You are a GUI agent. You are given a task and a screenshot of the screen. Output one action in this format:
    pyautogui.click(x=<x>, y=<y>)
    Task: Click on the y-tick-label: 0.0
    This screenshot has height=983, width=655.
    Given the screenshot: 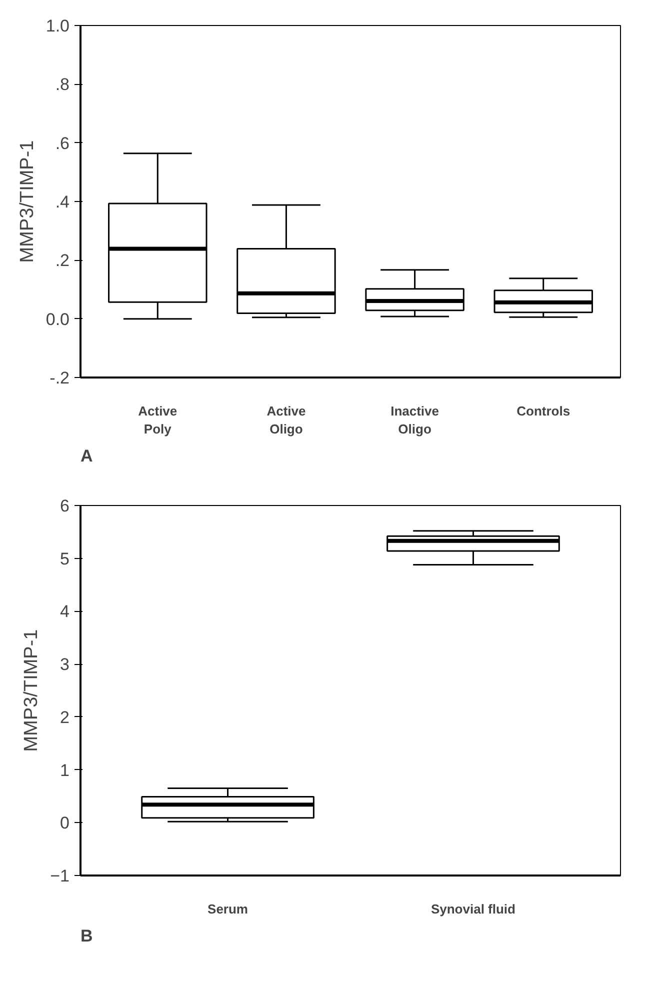 What is the action you would take?
    pyautogui.click(x=58, y=319)
    